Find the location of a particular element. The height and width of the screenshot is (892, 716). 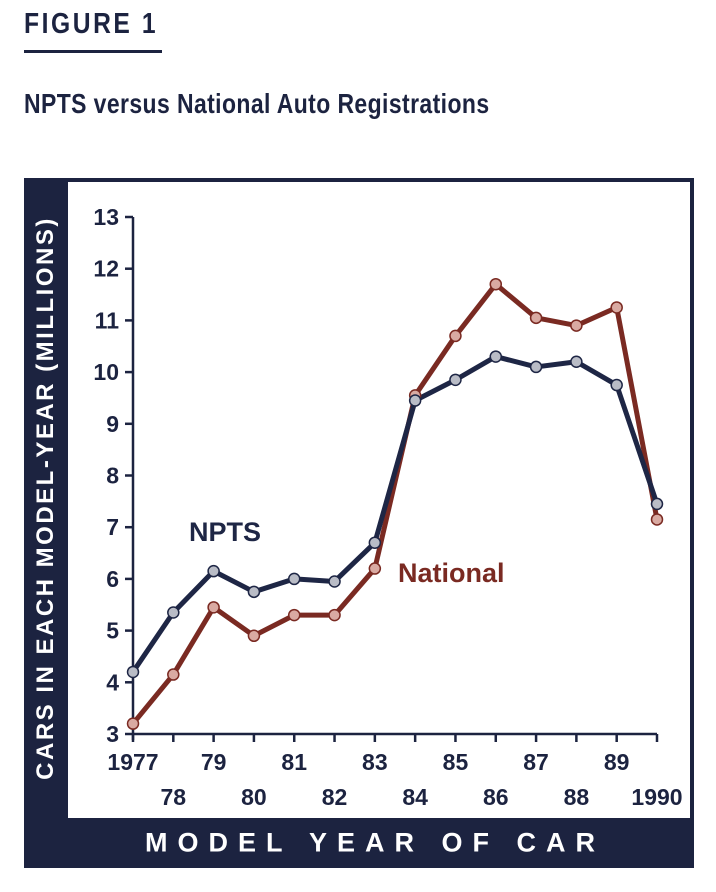

y-tick-label: 5 is located at coordinates (112, 631).